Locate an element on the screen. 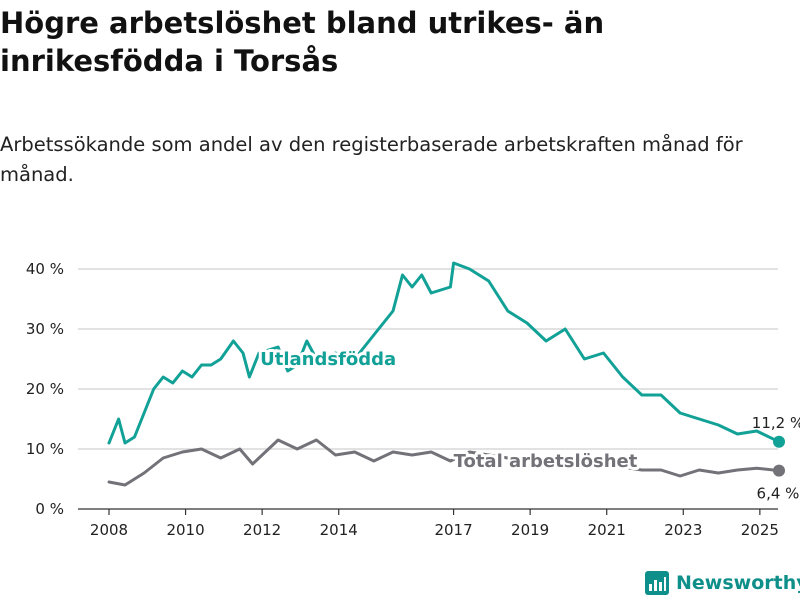 This screenshot has height=600, width=800. y-tick-label: 40 % is located at coordinates (45, 269).